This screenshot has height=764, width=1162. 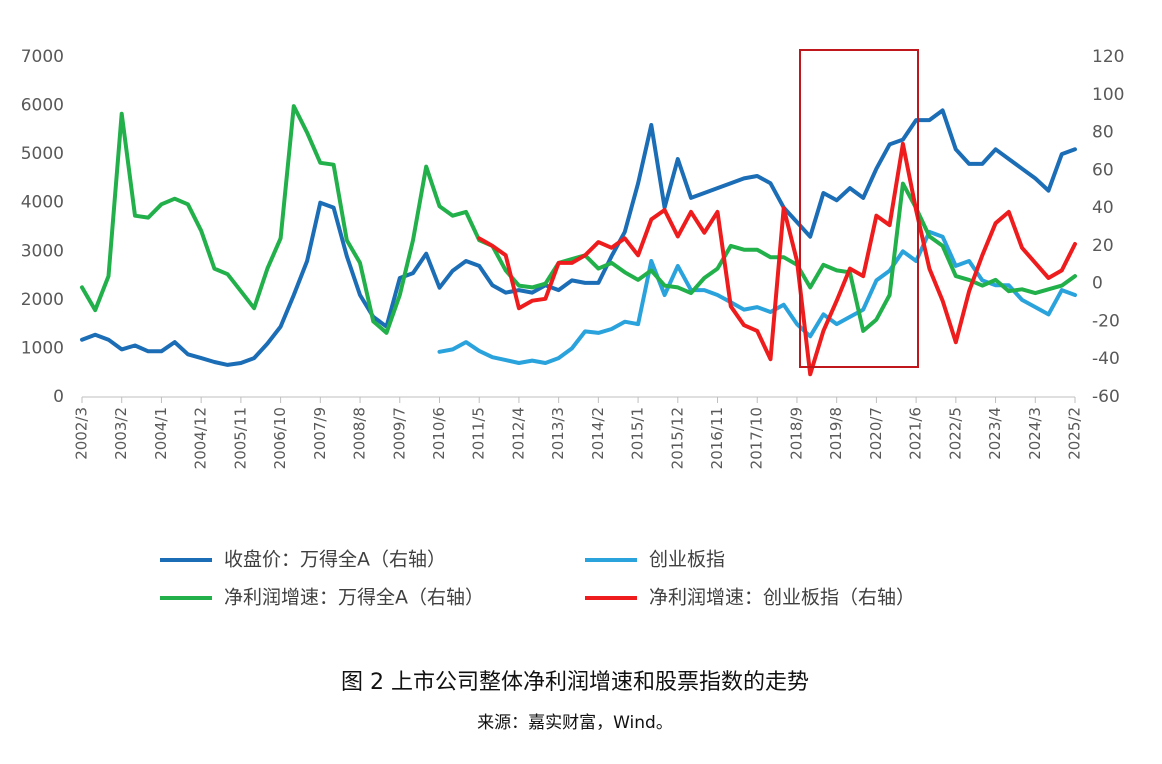 I want to click on y-tick-label: 2000, so click(x=42, y=300).